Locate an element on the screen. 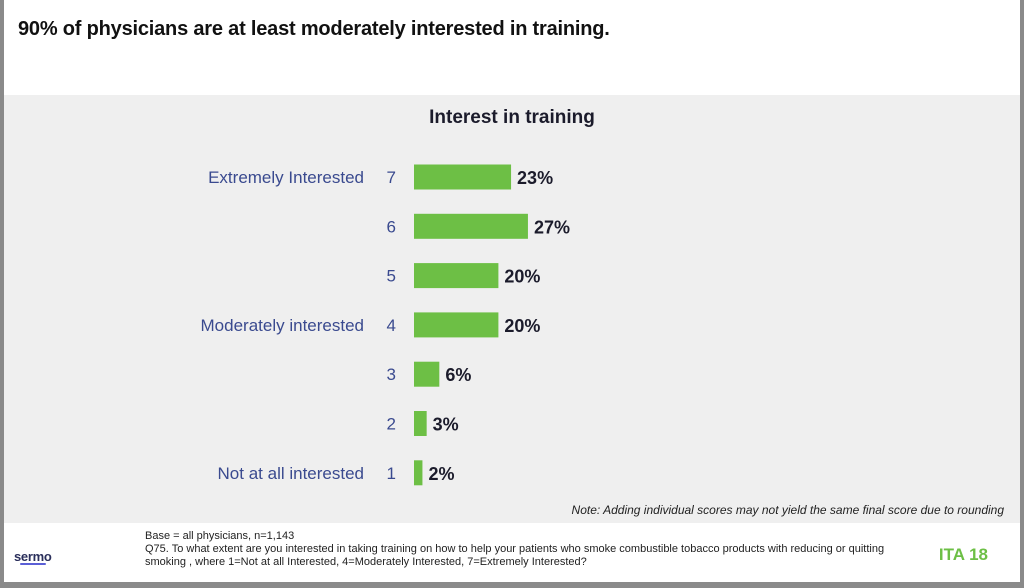 Image resolution: width=1024 pixels, height=588 pixels. tick-label: 6 is located at coordinates (391, 226).